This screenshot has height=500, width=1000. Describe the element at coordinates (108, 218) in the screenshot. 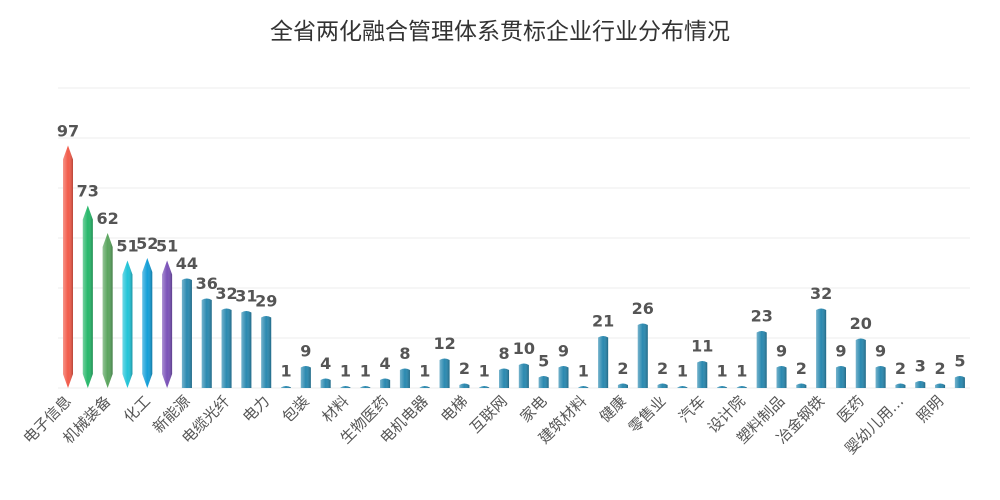

I see `value-label: 62` at that location.